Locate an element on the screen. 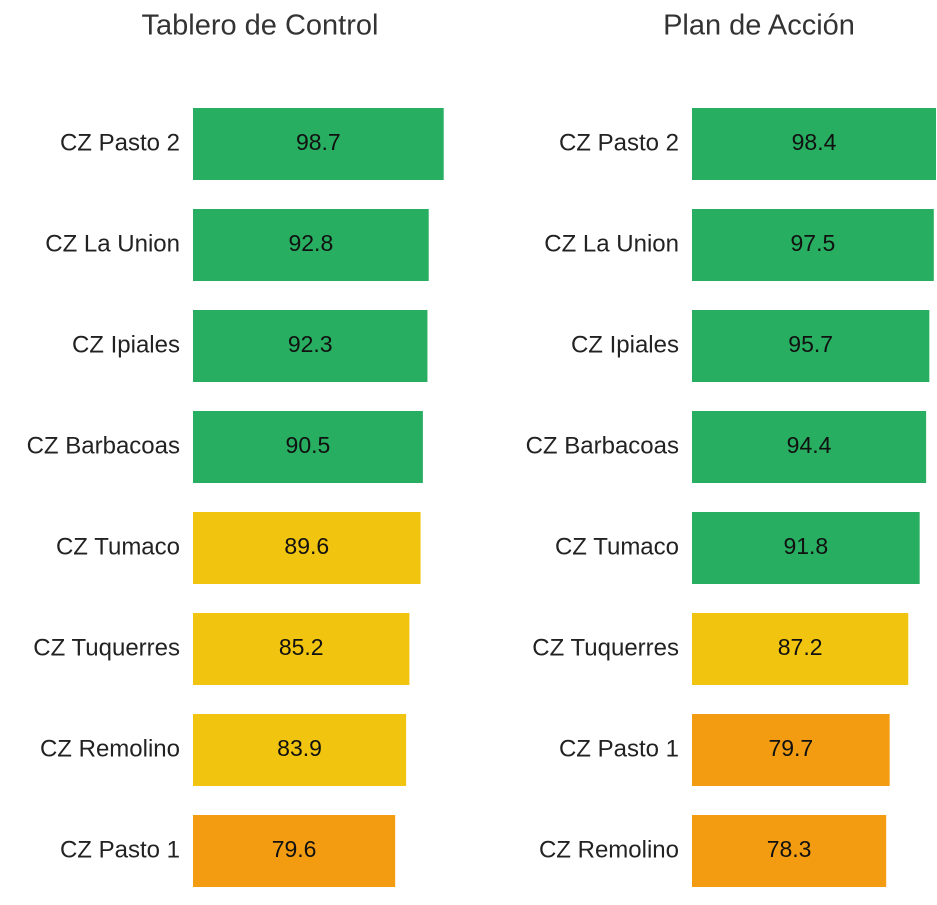 This screenshot has height=905, width=937. value-label: 92.3 is located at coordinates (310, 344).